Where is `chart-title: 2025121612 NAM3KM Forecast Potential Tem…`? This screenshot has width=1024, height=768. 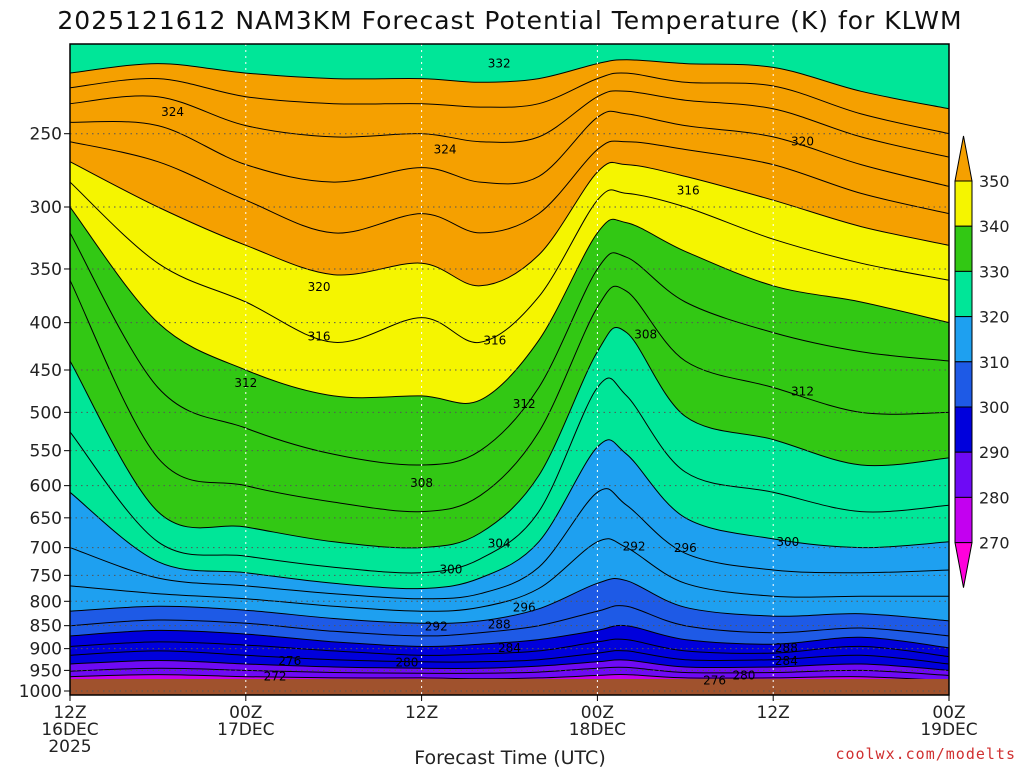
chart-title: 2025121612 NAM3KM Forecast Potential Tem… is located at coordinates (509, 20).